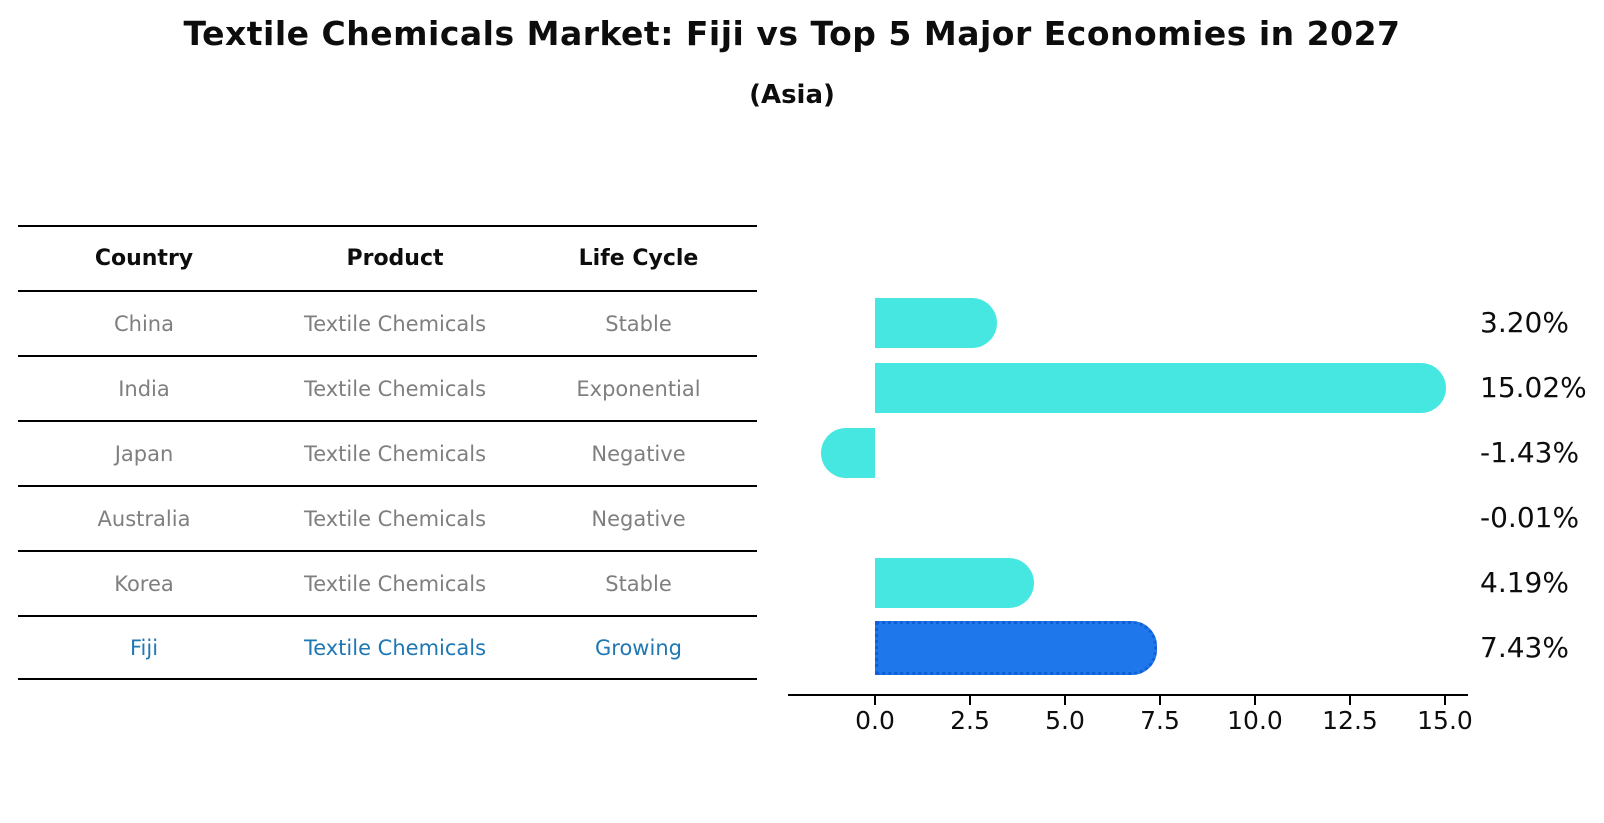 This screenshot has height=823, width=1604. What do you see at coordinates (1524, 582) in the screenshot?
I see `value-label-korea: 4.19%` at bounding box center [1524, 582].